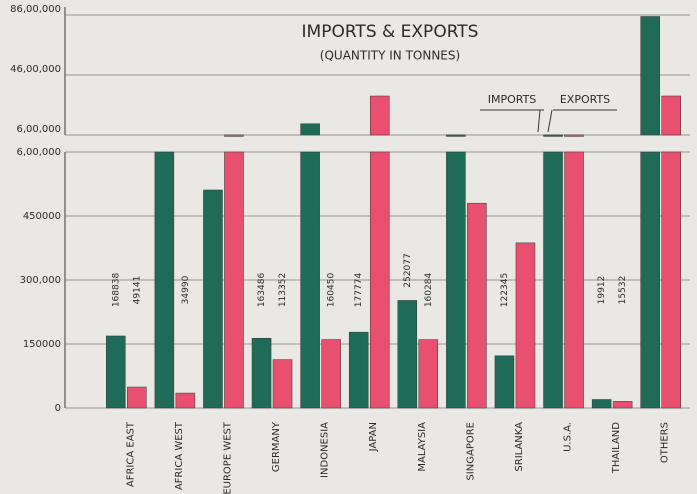 The image size is (697, 494). Describe the element at coordinates (429, 290) in the screenshot. I see `value-label: 160284` at that location.